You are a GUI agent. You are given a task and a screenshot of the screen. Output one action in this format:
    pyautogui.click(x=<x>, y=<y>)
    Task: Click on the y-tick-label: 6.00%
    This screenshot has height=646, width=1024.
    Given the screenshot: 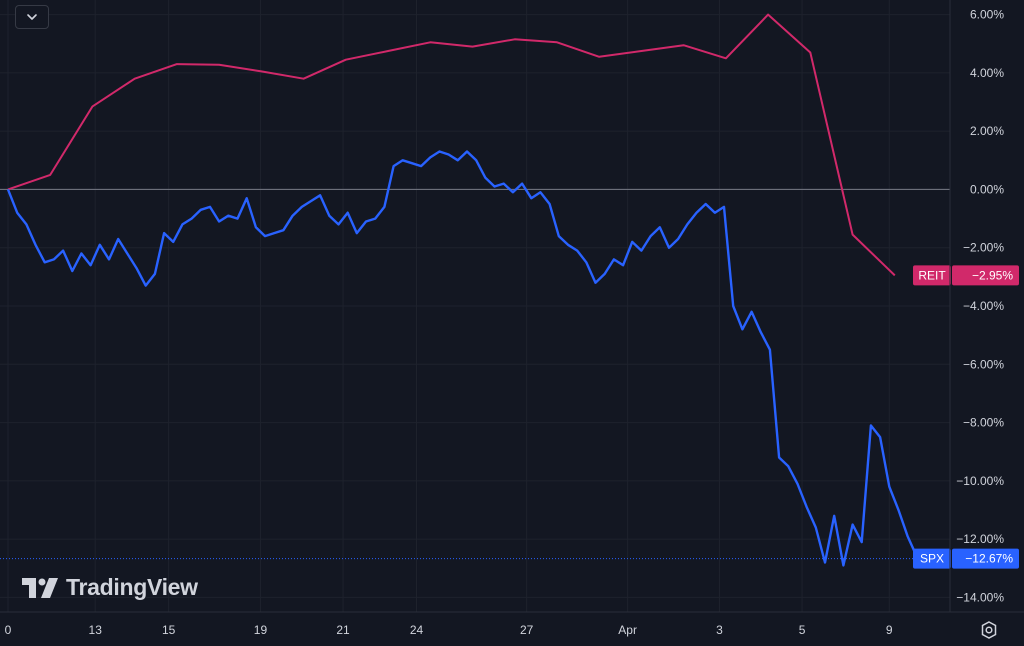 What is the action you would take?
    pyautogui.click(x=987, y=15)
    